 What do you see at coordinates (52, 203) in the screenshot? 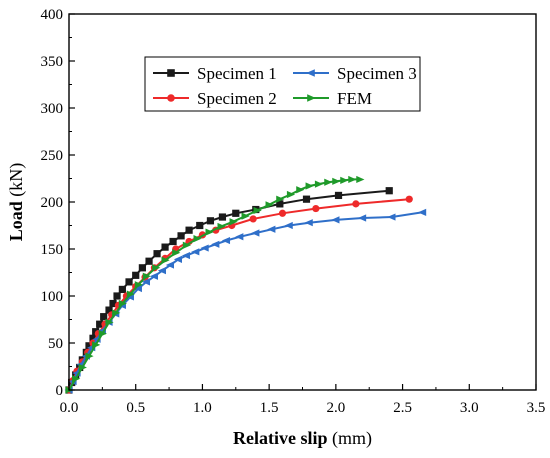
I see `y-tick-label: 200` at bounding box center [52, 203].